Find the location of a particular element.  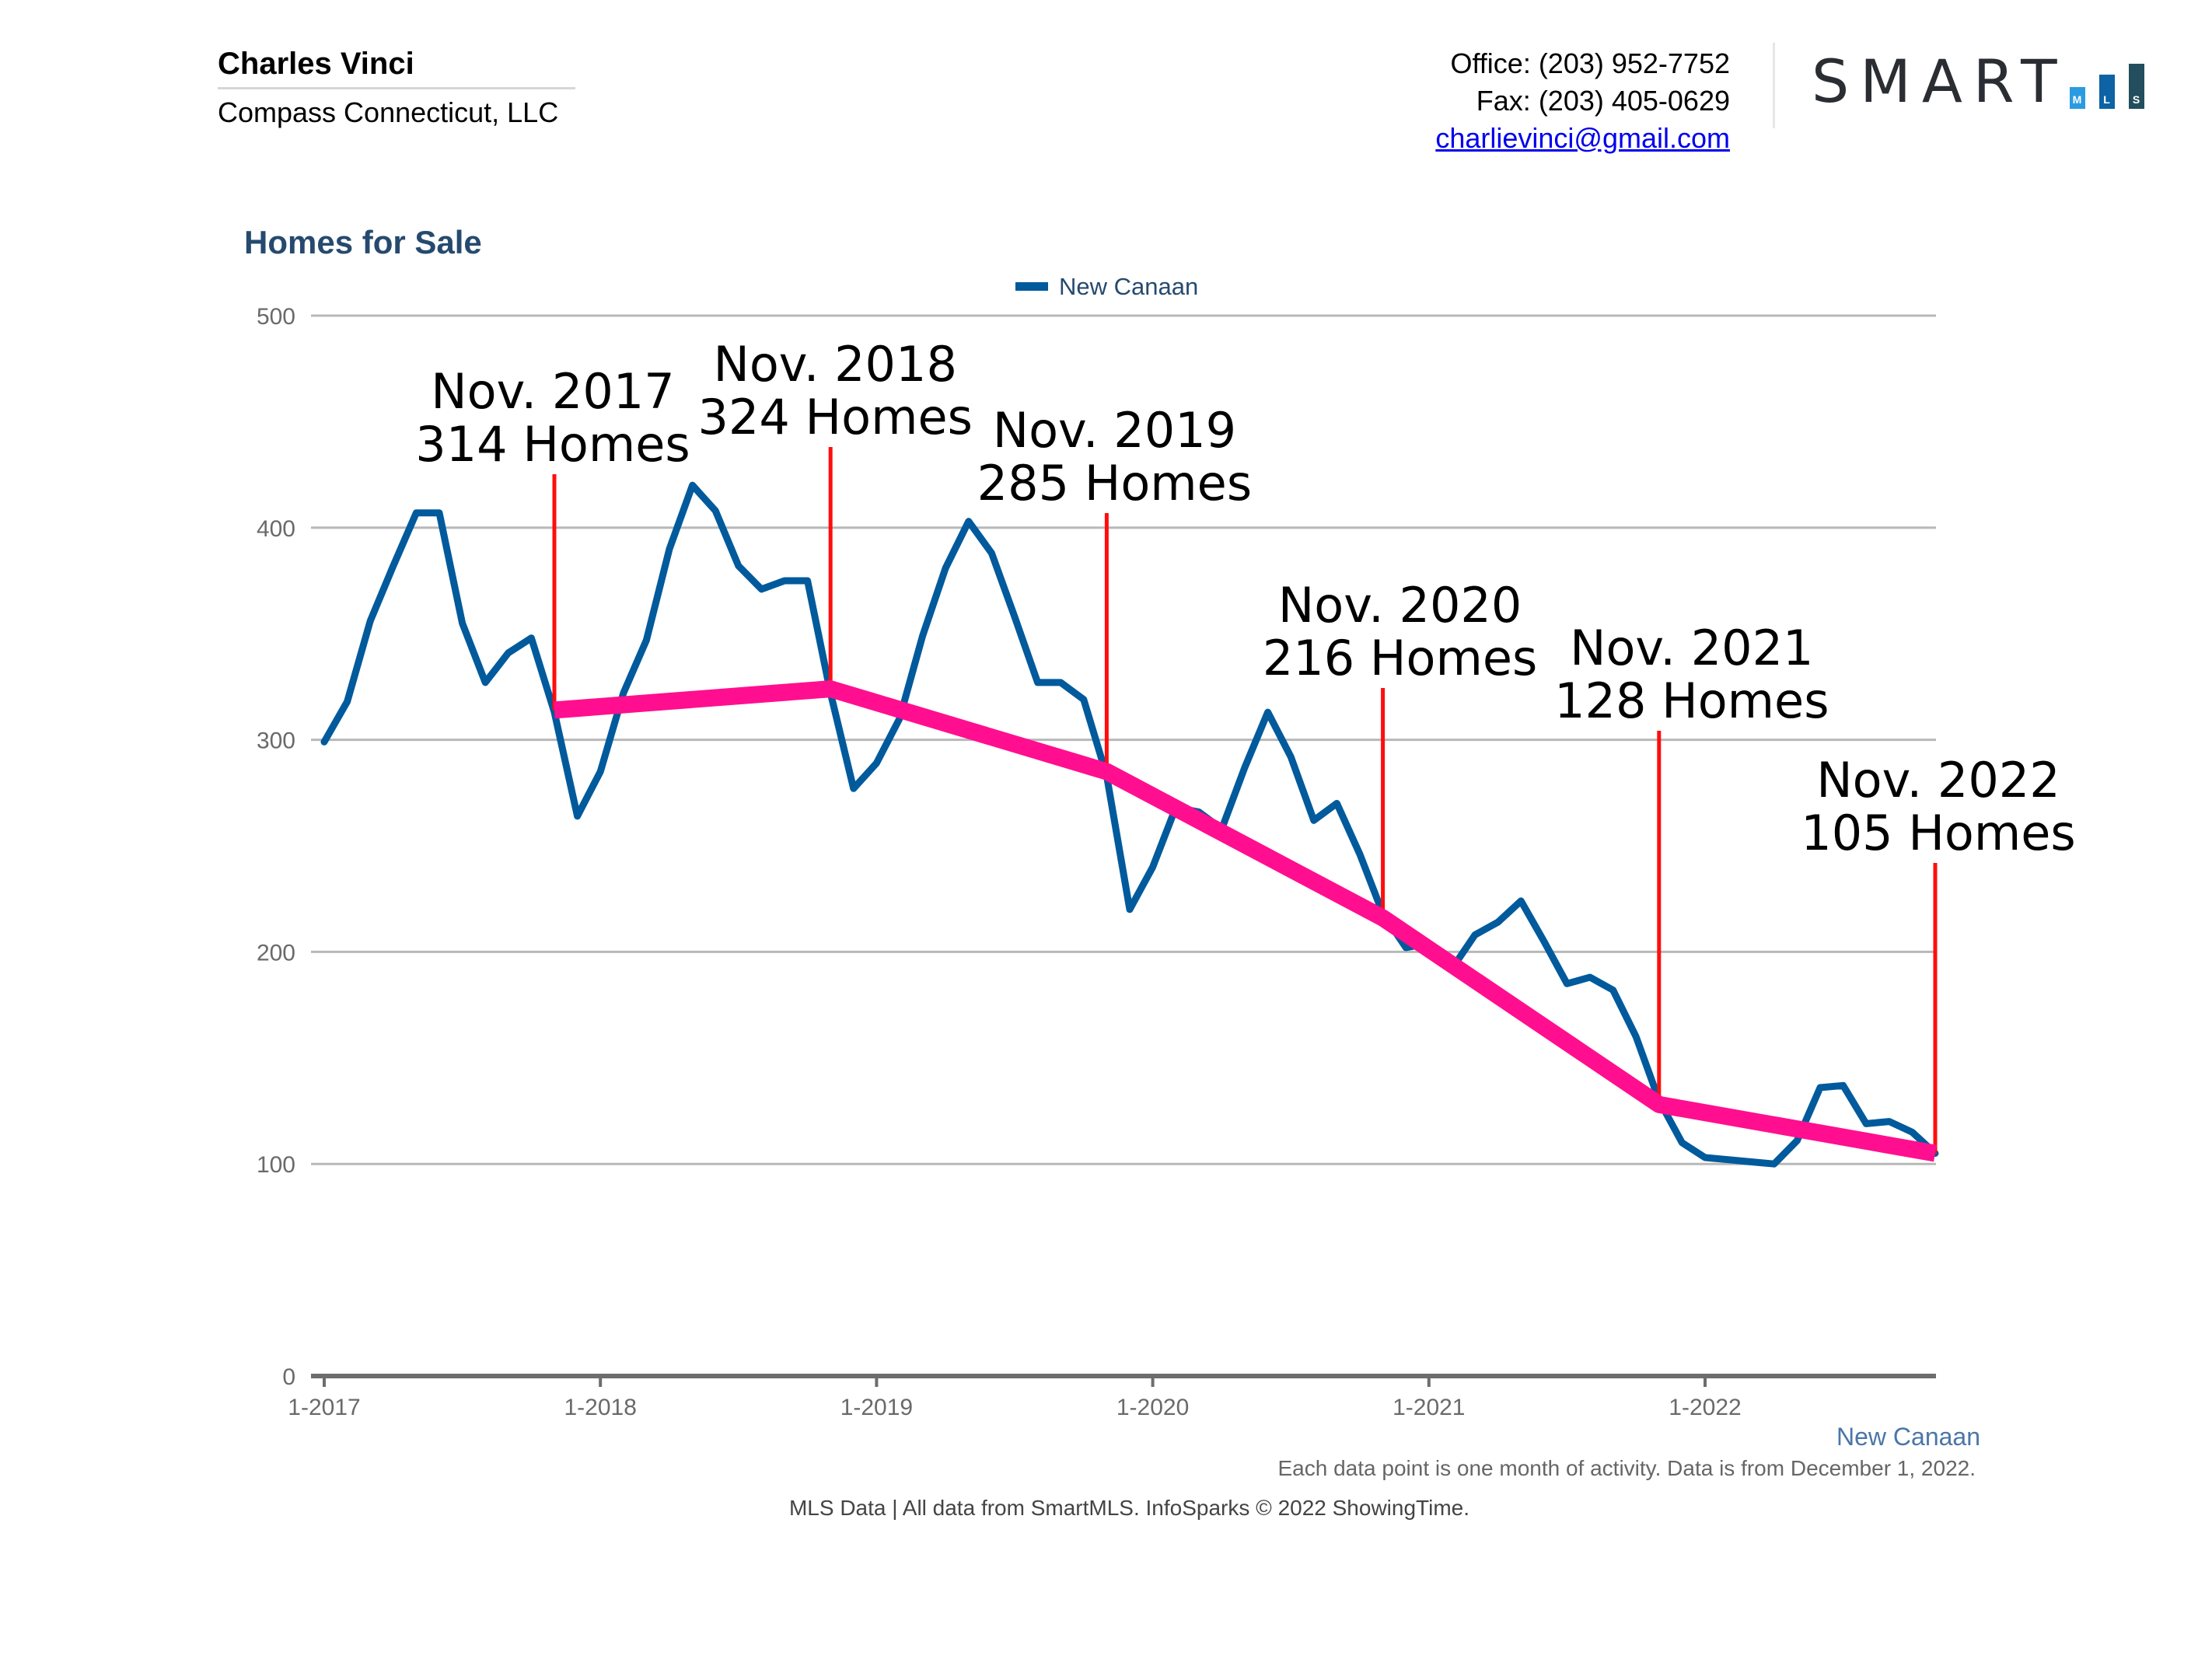

y-tick-label: 400 is located at coordinates (276, 529).